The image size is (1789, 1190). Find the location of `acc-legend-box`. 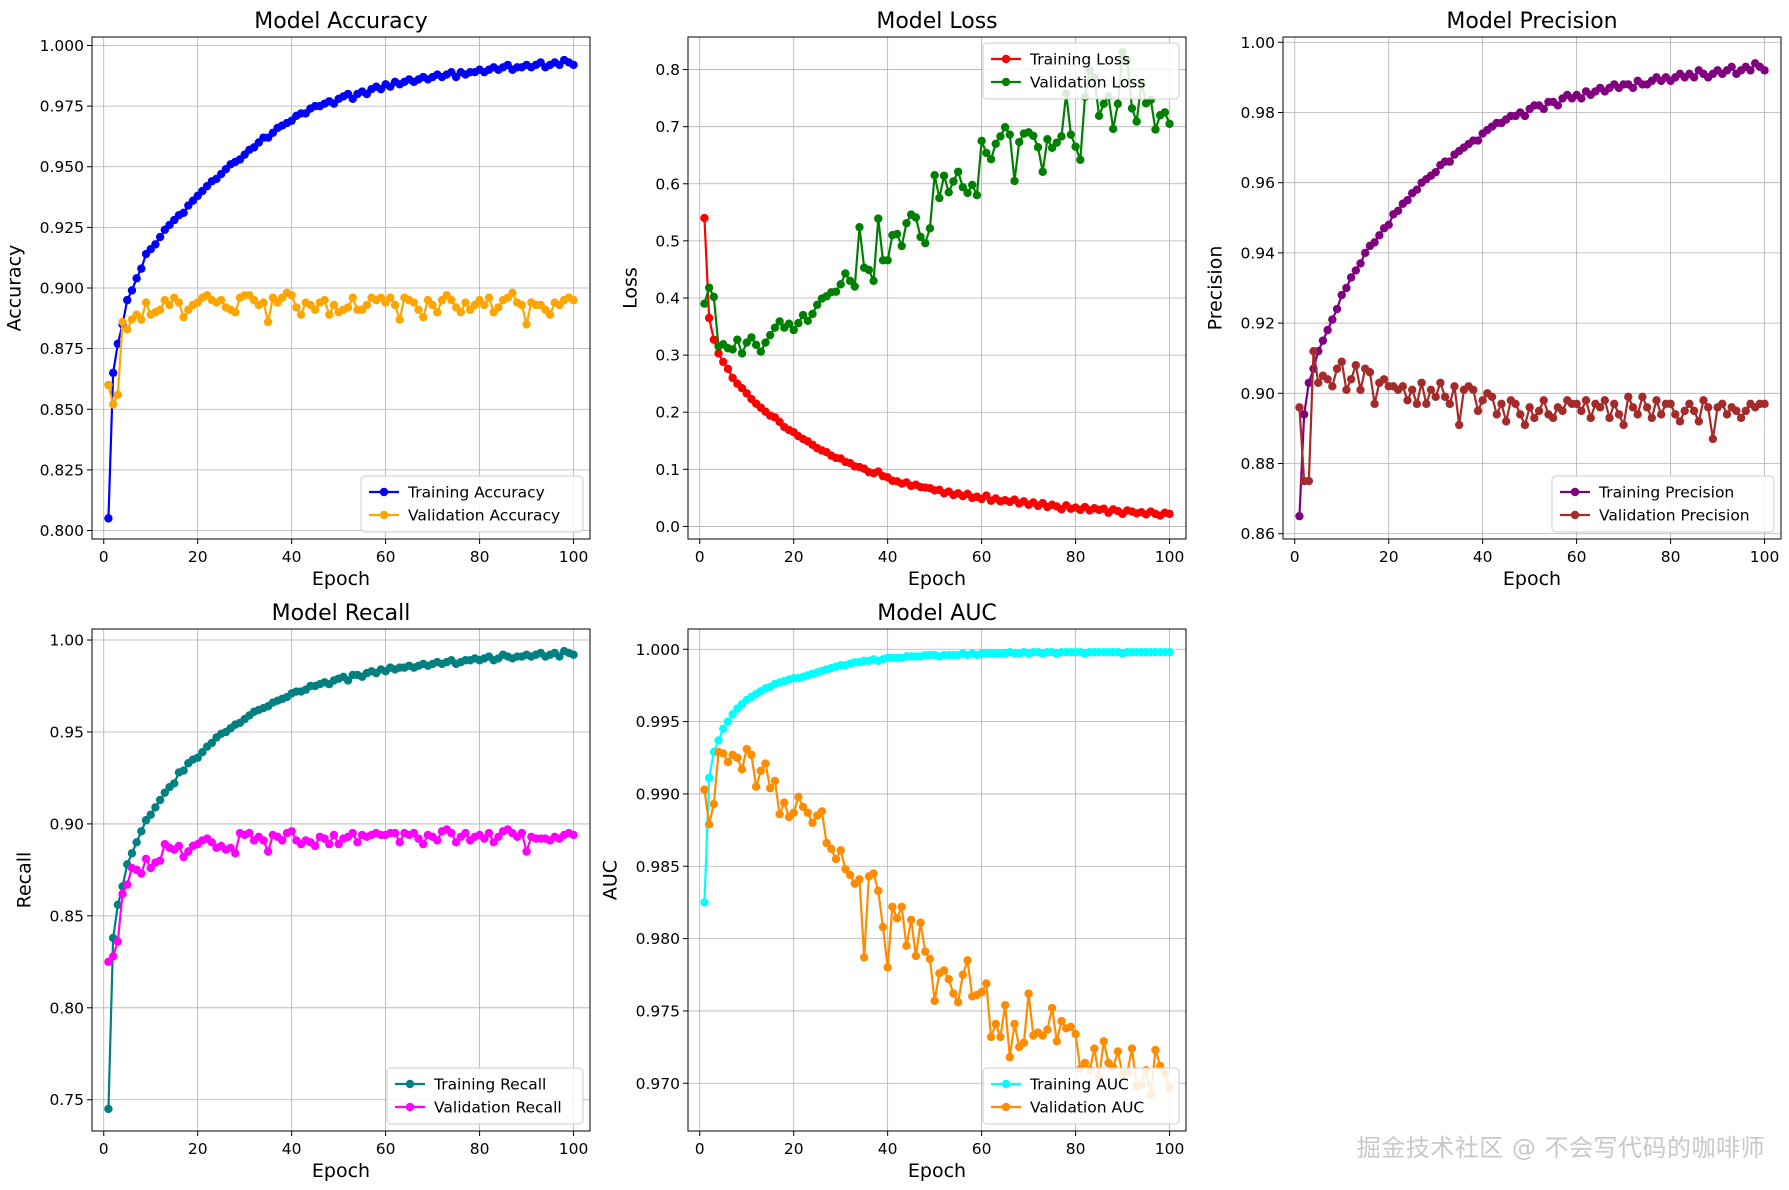

acc-legend-box is located at coordinates (472, 504).